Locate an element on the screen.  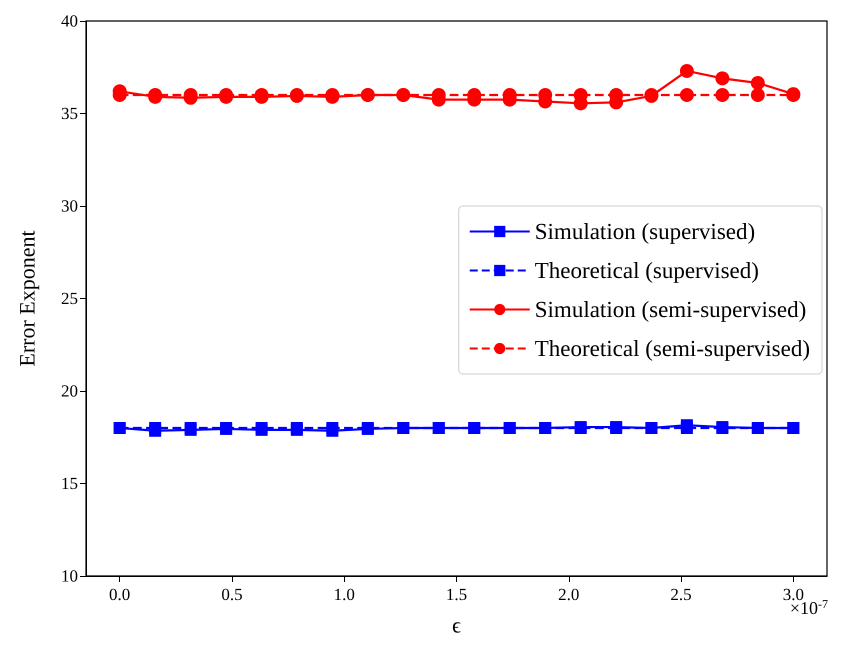
y-tick-label: 15 is located at coordinates (69, 483).